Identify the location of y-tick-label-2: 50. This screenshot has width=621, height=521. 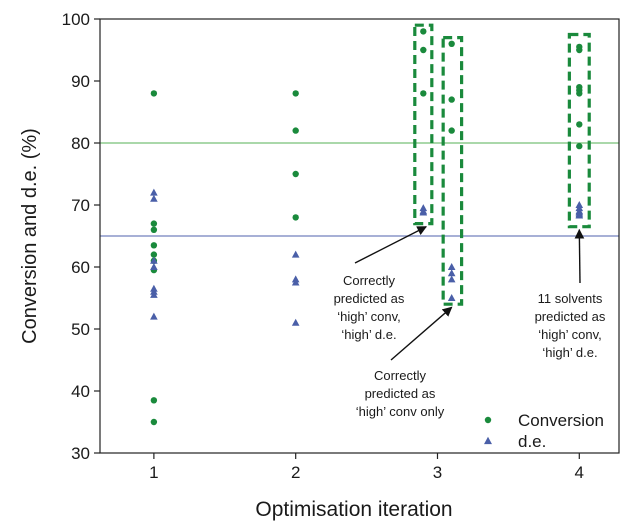
(80, 329).